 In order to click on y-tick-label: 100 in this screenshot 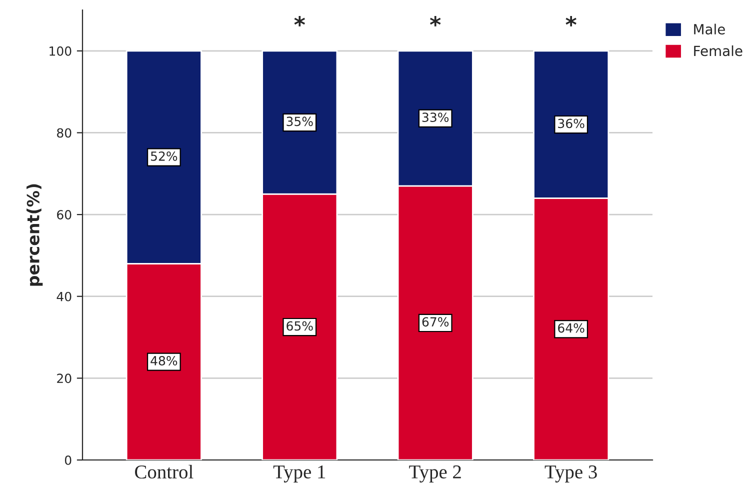, I will do `click(61, 51)`.